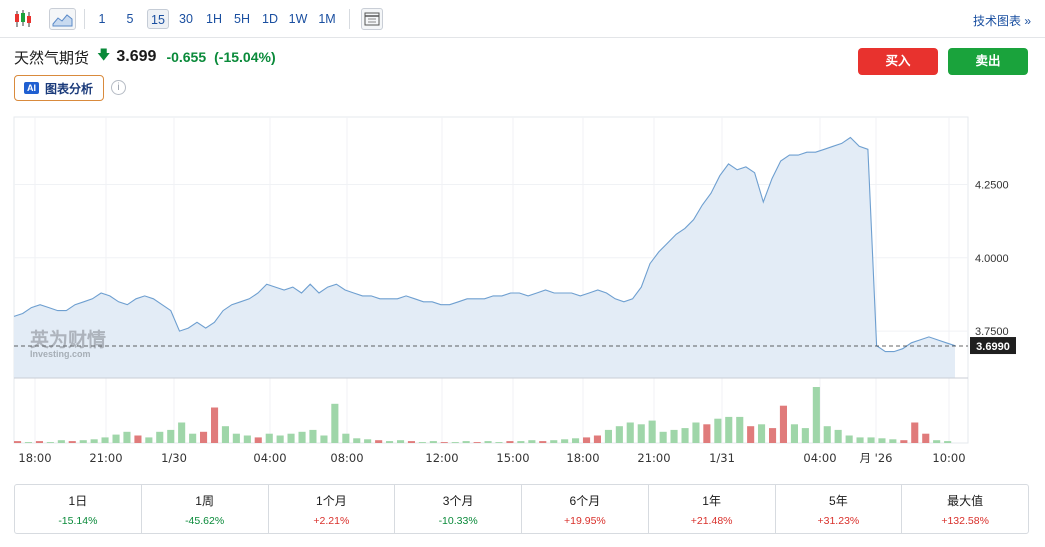  I want to click on ai-chart-analysis-button: AI 图表分析, so click(59, 88).